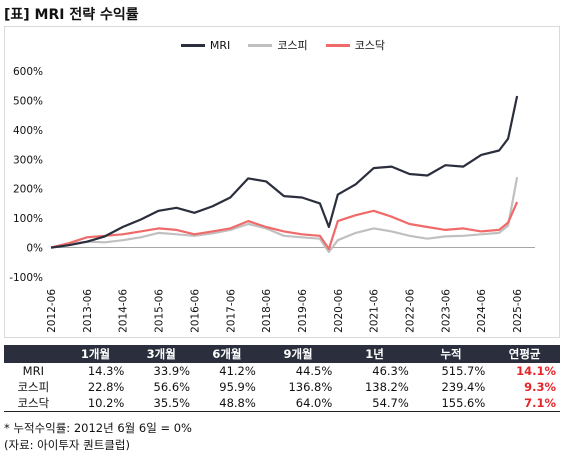 The image size is (564, 456). I want to click on table-cell: 41.2%, so click(237, 371).